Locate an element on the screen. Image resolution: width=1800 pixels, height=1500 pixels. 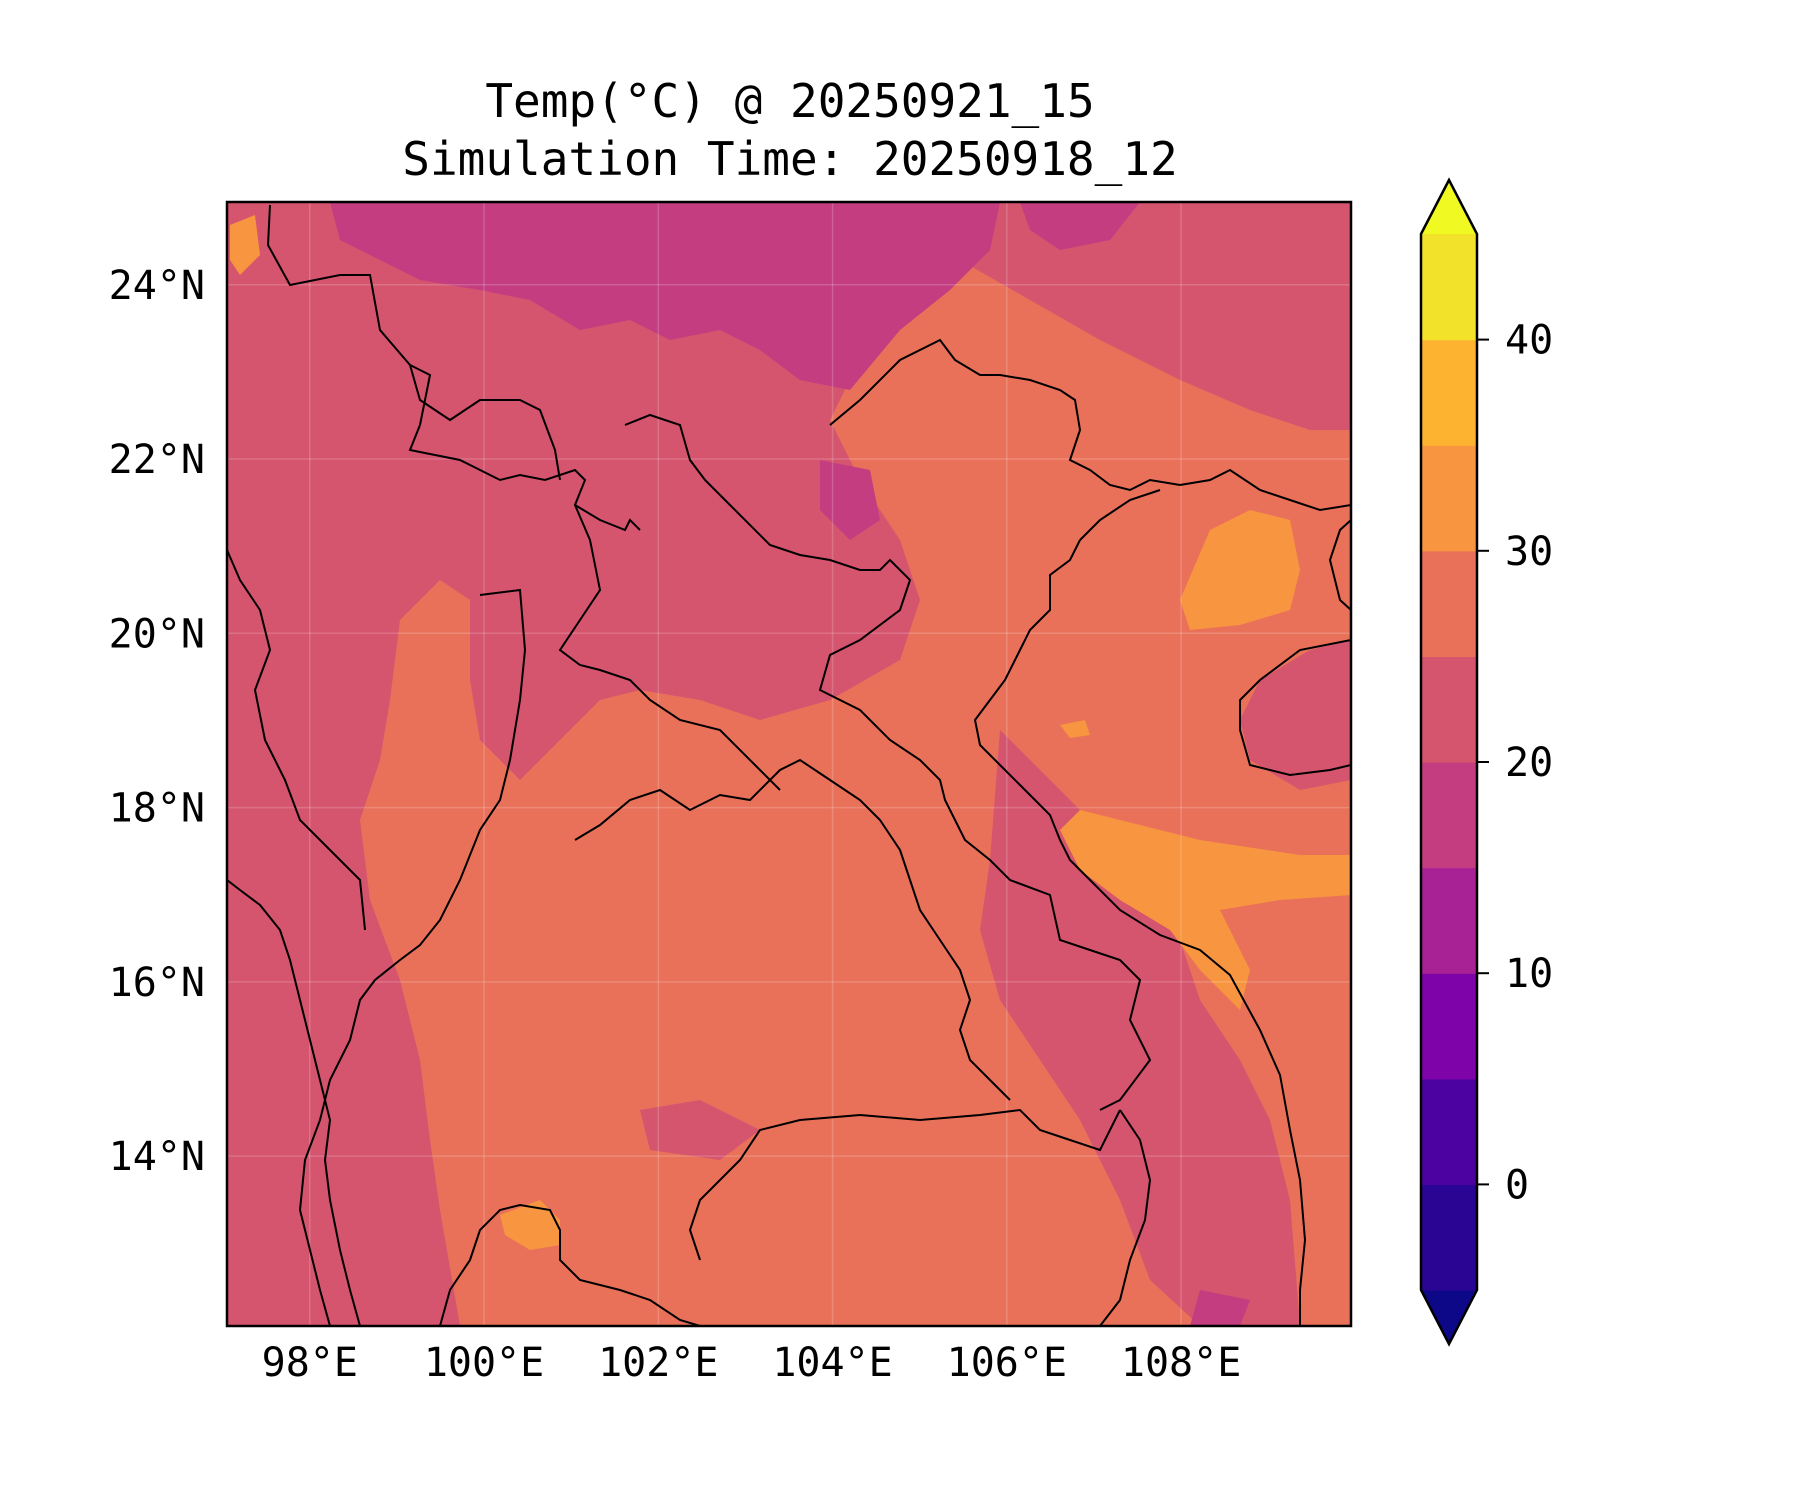
y-tick-label: 16°N is located at coordinates (157, 983).